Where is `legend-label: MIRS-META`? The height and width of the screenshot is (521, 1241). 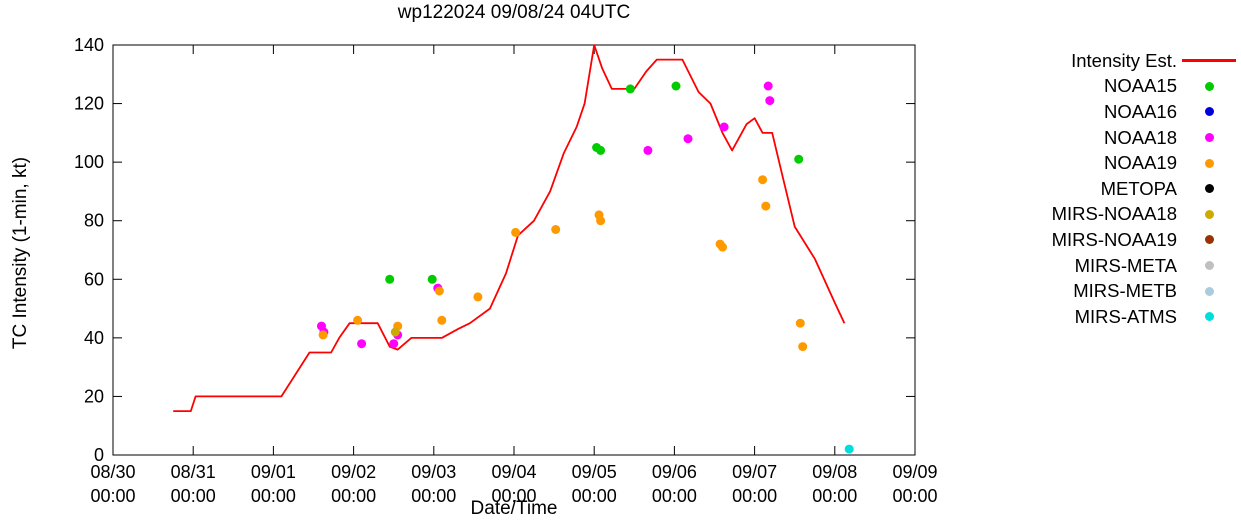
legend-label: MIRS-META is located at coordinates (1125, 265).